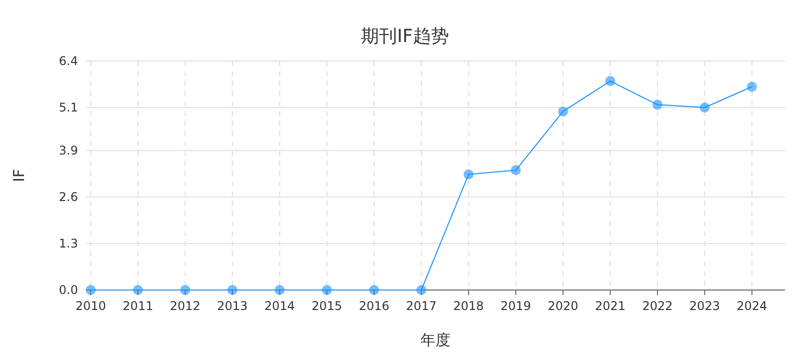 The height and width of the screenshot is (360, 810). Describe the element at coordinates (68, 290) in the screenshot. I see `y-tick-label: 0.0` at that location.